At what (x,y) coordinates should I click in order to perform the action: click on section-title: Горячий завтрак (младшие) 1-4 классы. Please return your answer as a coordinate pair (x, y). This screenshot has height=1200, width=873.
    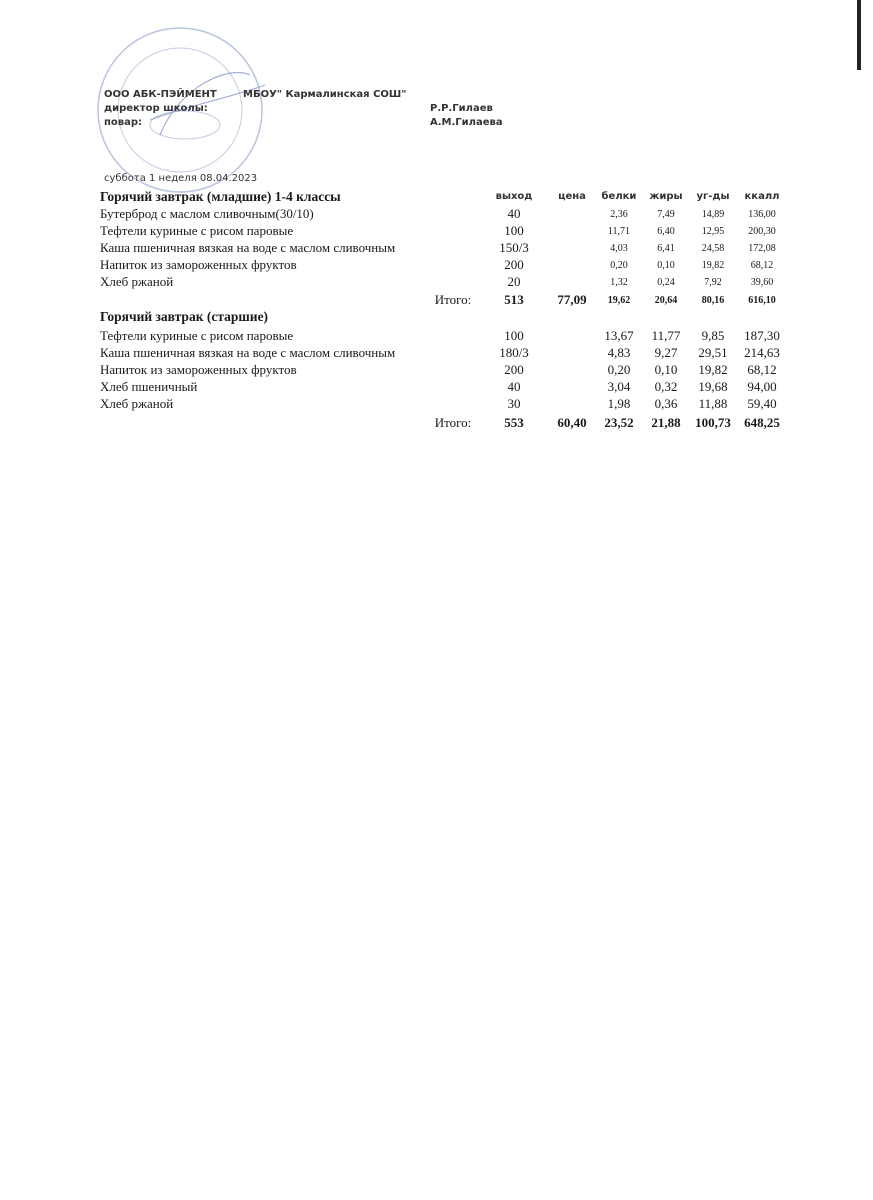
    Looking at the image, I should click on (220, 196).